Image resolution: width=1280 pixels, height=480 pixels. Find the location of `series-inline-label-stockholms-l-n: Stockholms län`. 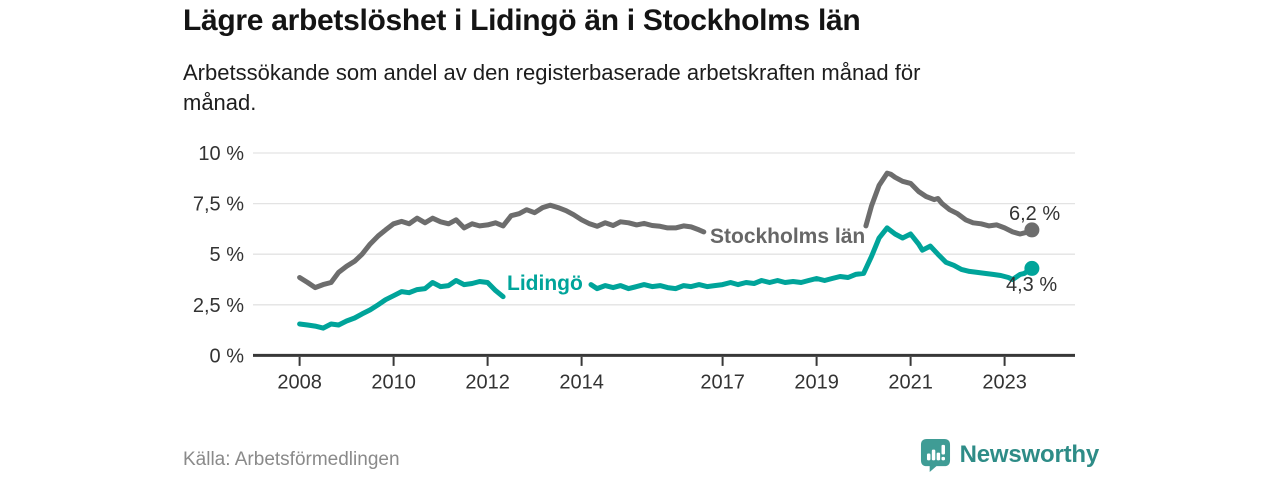

series-inline-label-stockholms-l-n: Stockholms län is located at coordinates (787, 236).